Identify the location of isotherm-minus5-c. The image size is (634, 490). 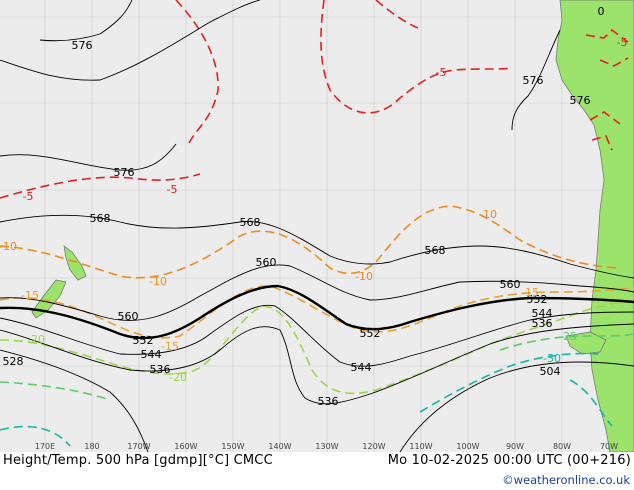
(416, 57).